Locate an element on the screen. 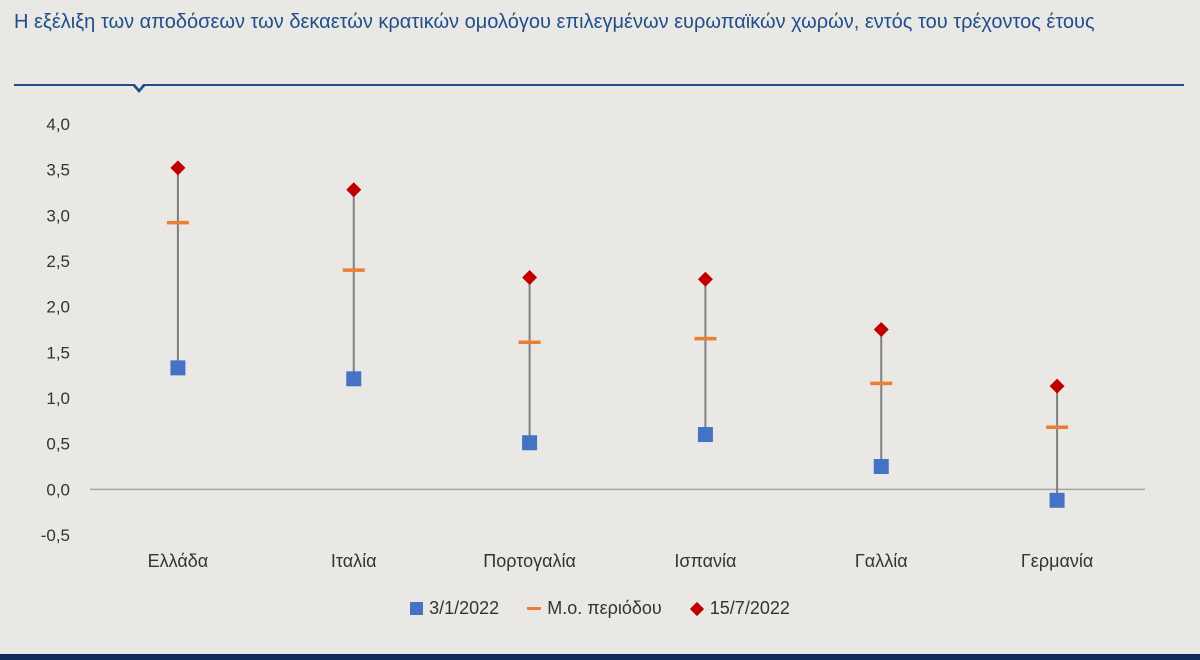 This screenshot has height=660, width=1200. legend-item-start: 3/1/2022 is located at coordinates (454, 608).